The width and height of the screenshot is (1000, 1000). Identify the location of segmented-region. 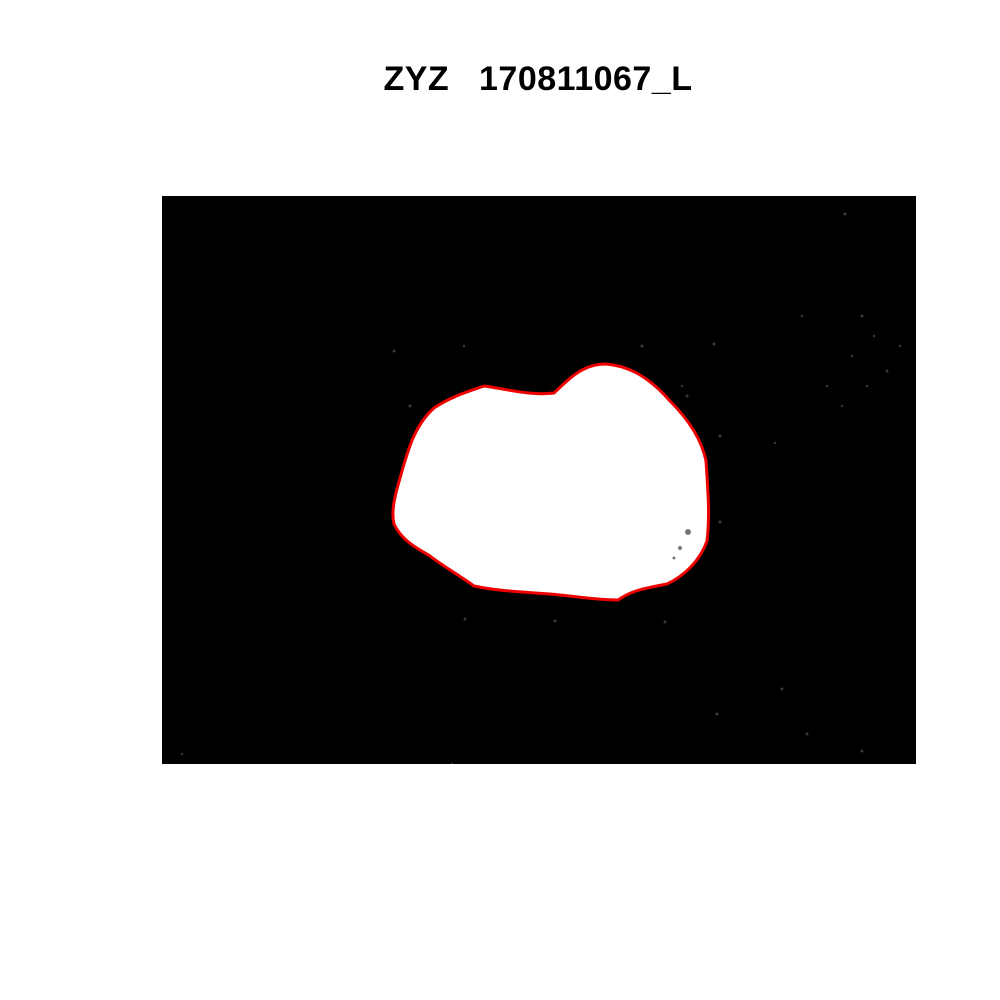
(550, 482).